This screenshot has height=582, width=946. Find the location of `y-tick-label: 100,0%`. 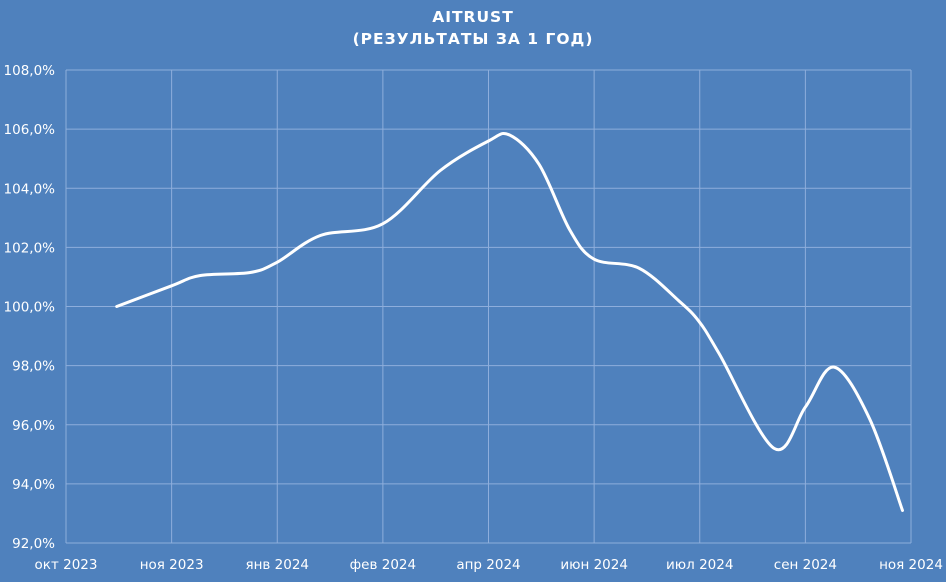

y-tick-label: 100,0% is located at coordinates (30, 308).